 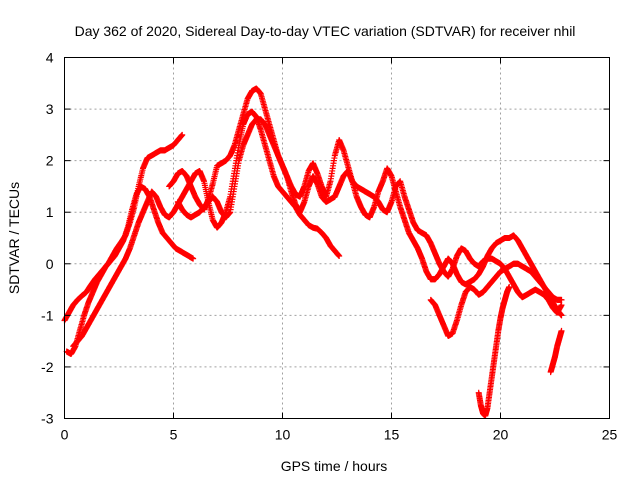 What do you see at coordinates (334, 466) in the screenshot?
I see `x-axis-label: GPS time / hours` at bounding box center [334, 466].